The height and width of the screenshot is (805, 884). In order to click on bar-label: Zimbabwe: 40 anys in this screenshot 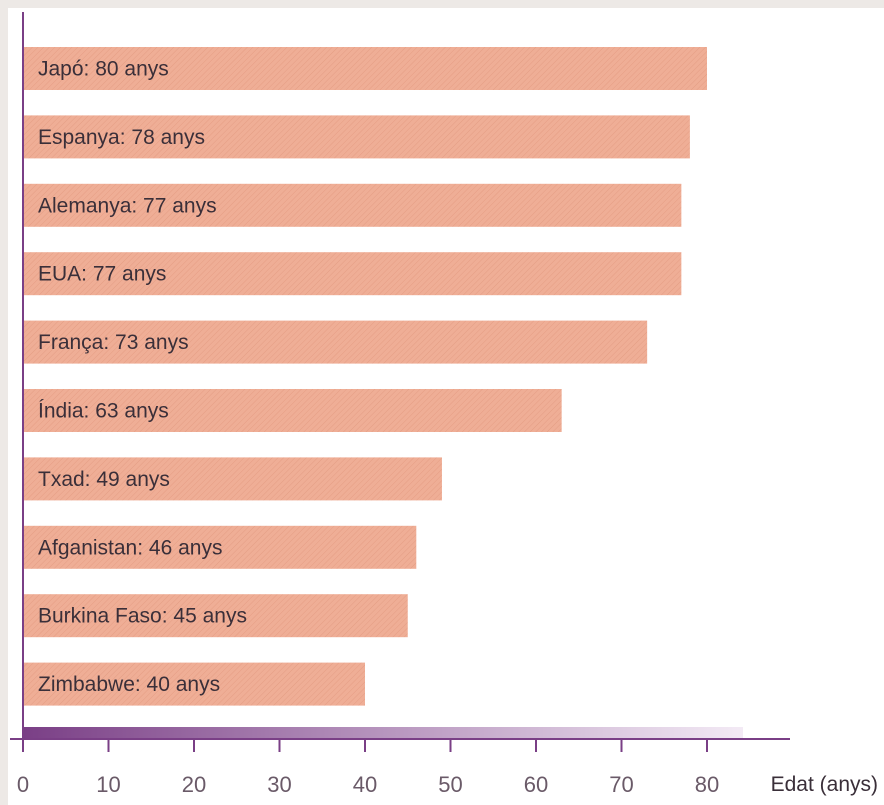, I will do `click(129, 684)`.